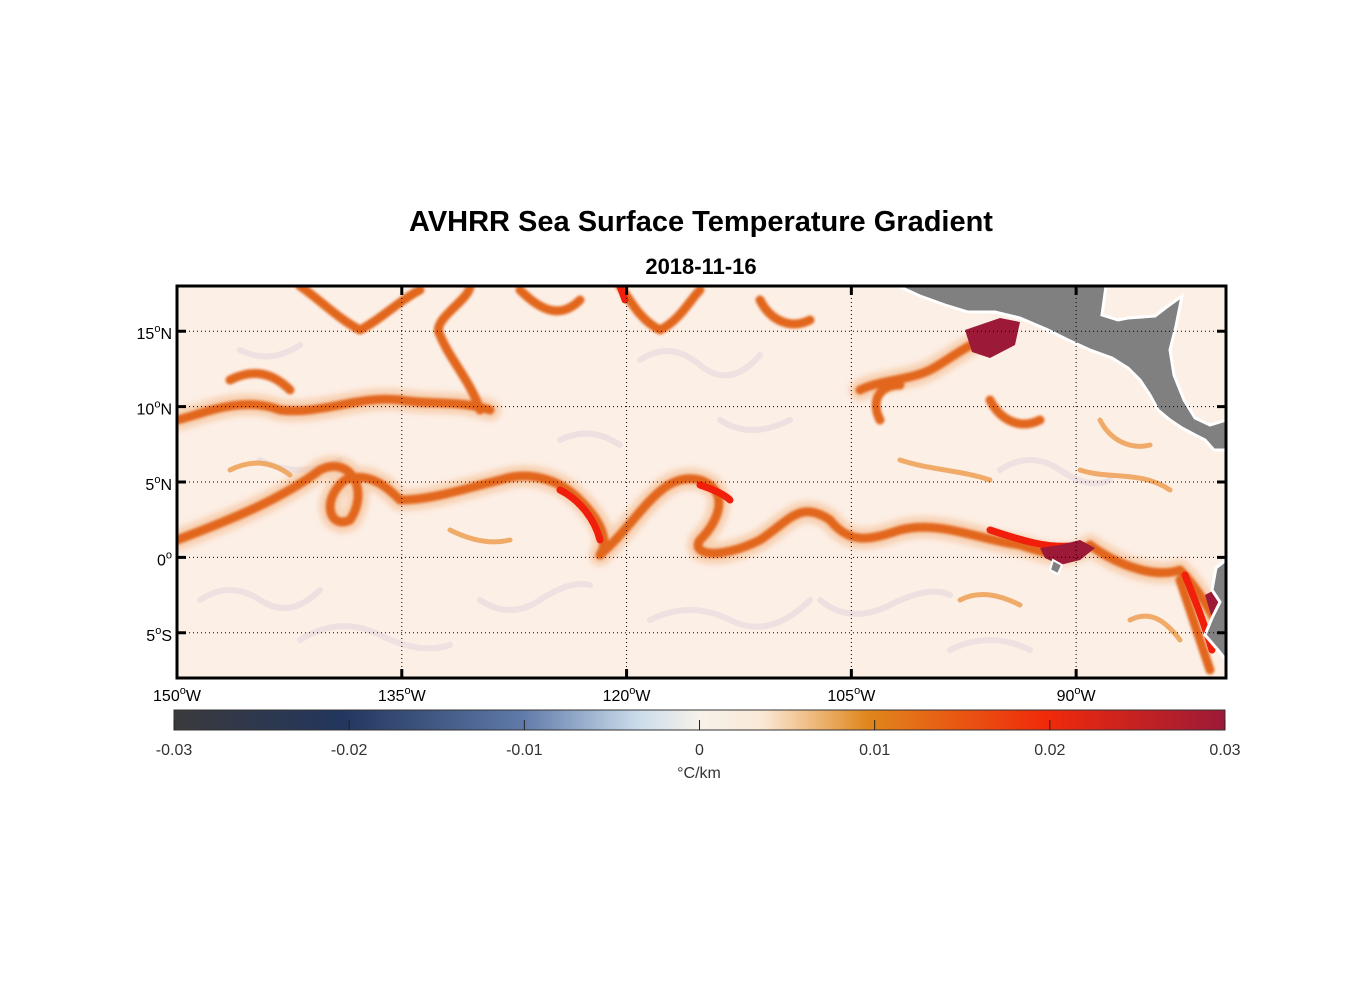 The image size is (1356, 1000). What do you see at coordinates (159, 635) in the screenshot?
I see `lat-tick-label: 5oS` at bounding box center [159, 635].